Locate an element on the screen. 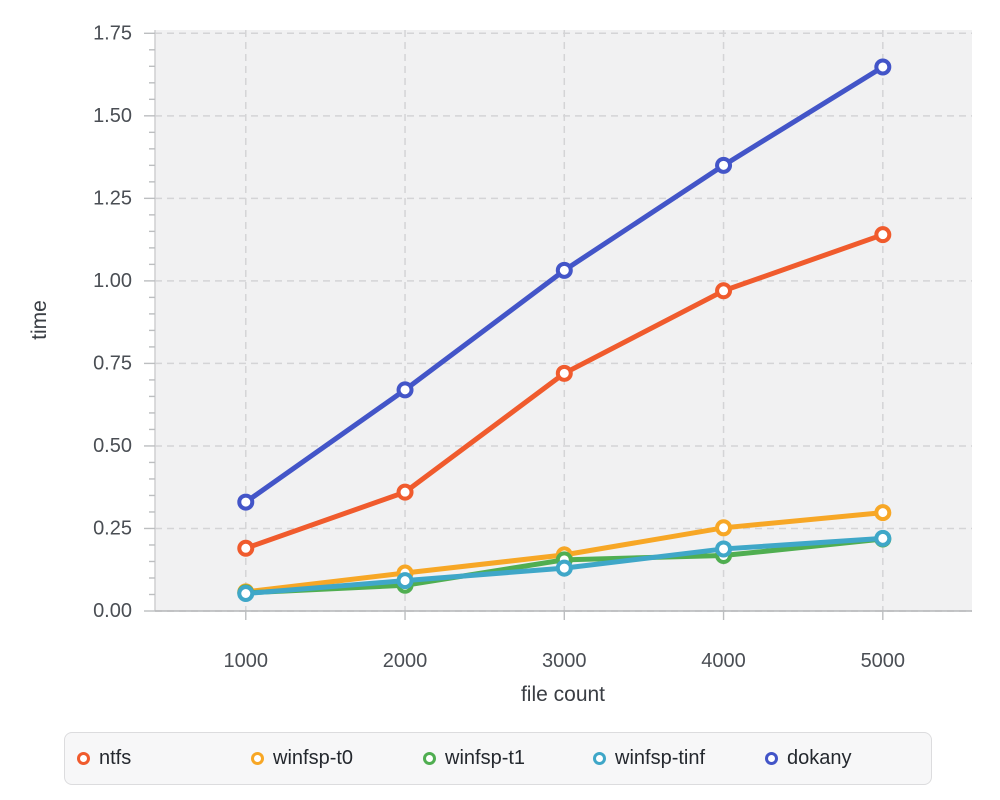  legend-label: winfsp-t0 is located at coordinates (313, 758).